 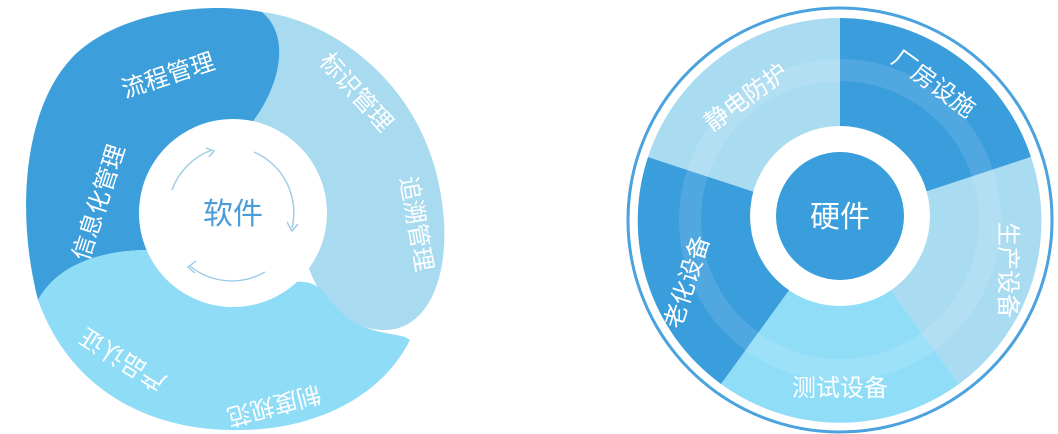 I want to click on software-center-label: 软件, so click(x=233, y=214).